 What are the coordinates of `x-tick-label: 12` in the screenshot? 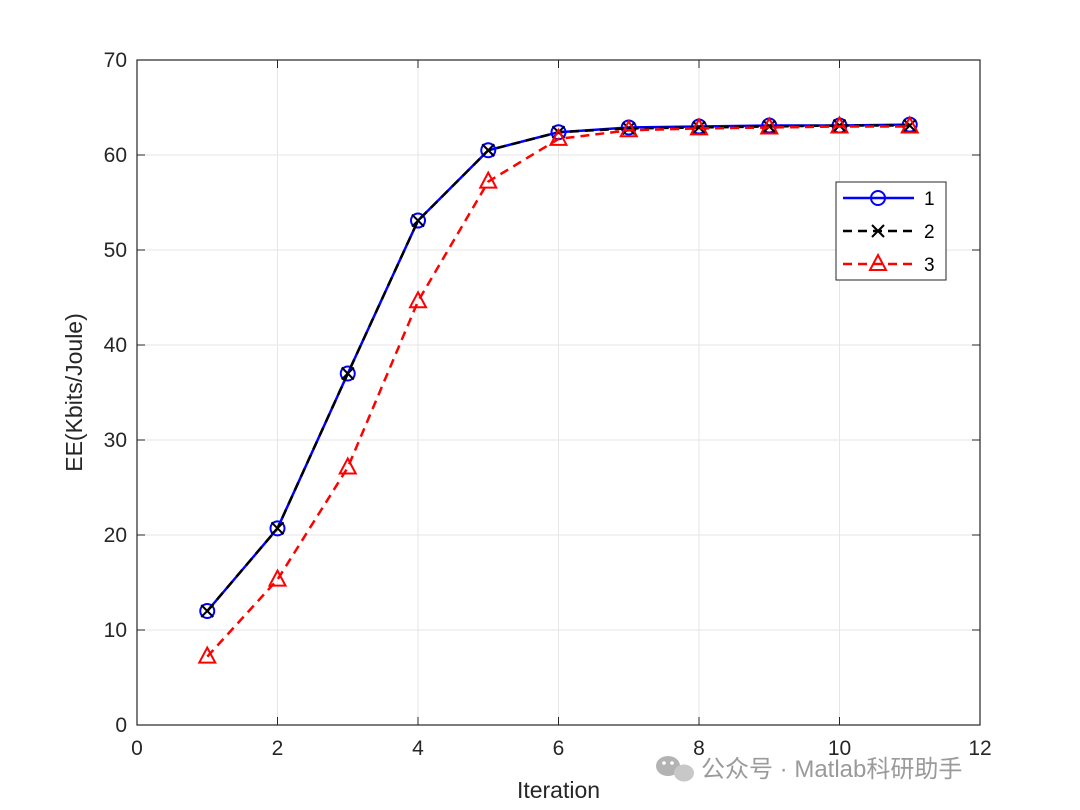 It's located at (979, 748).